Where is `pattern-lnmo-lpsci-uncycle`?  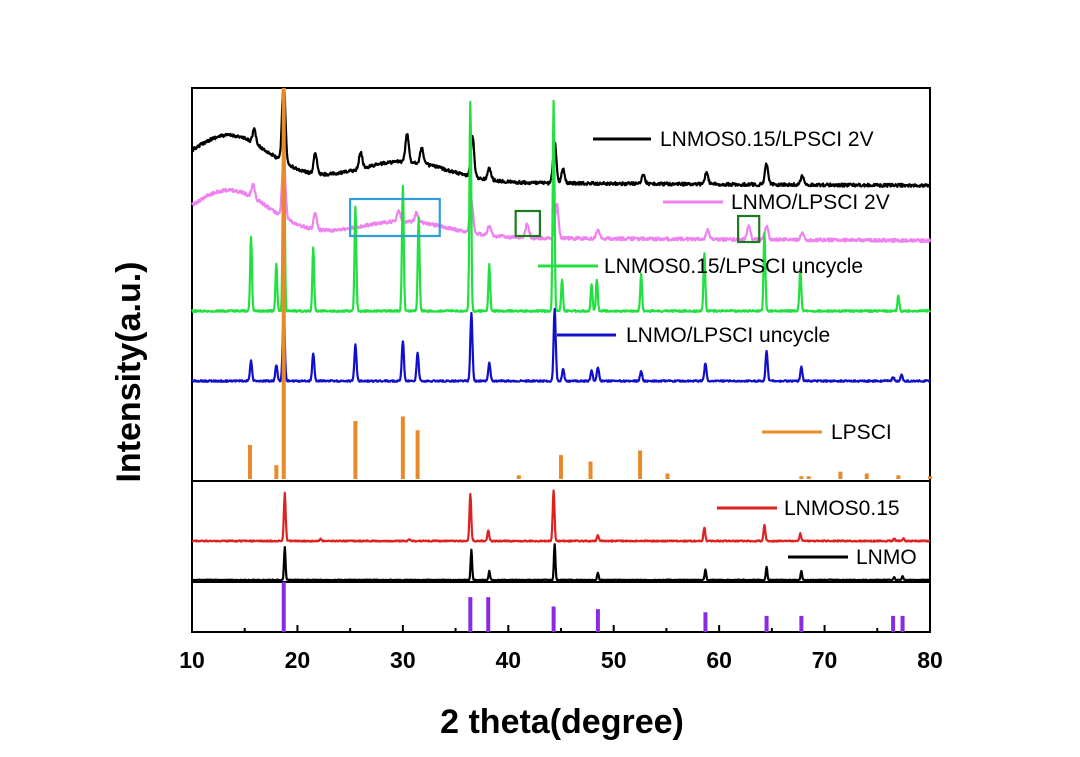
pattern-lnmo-lpsci-uncycle is located at coordinates (561, 345).